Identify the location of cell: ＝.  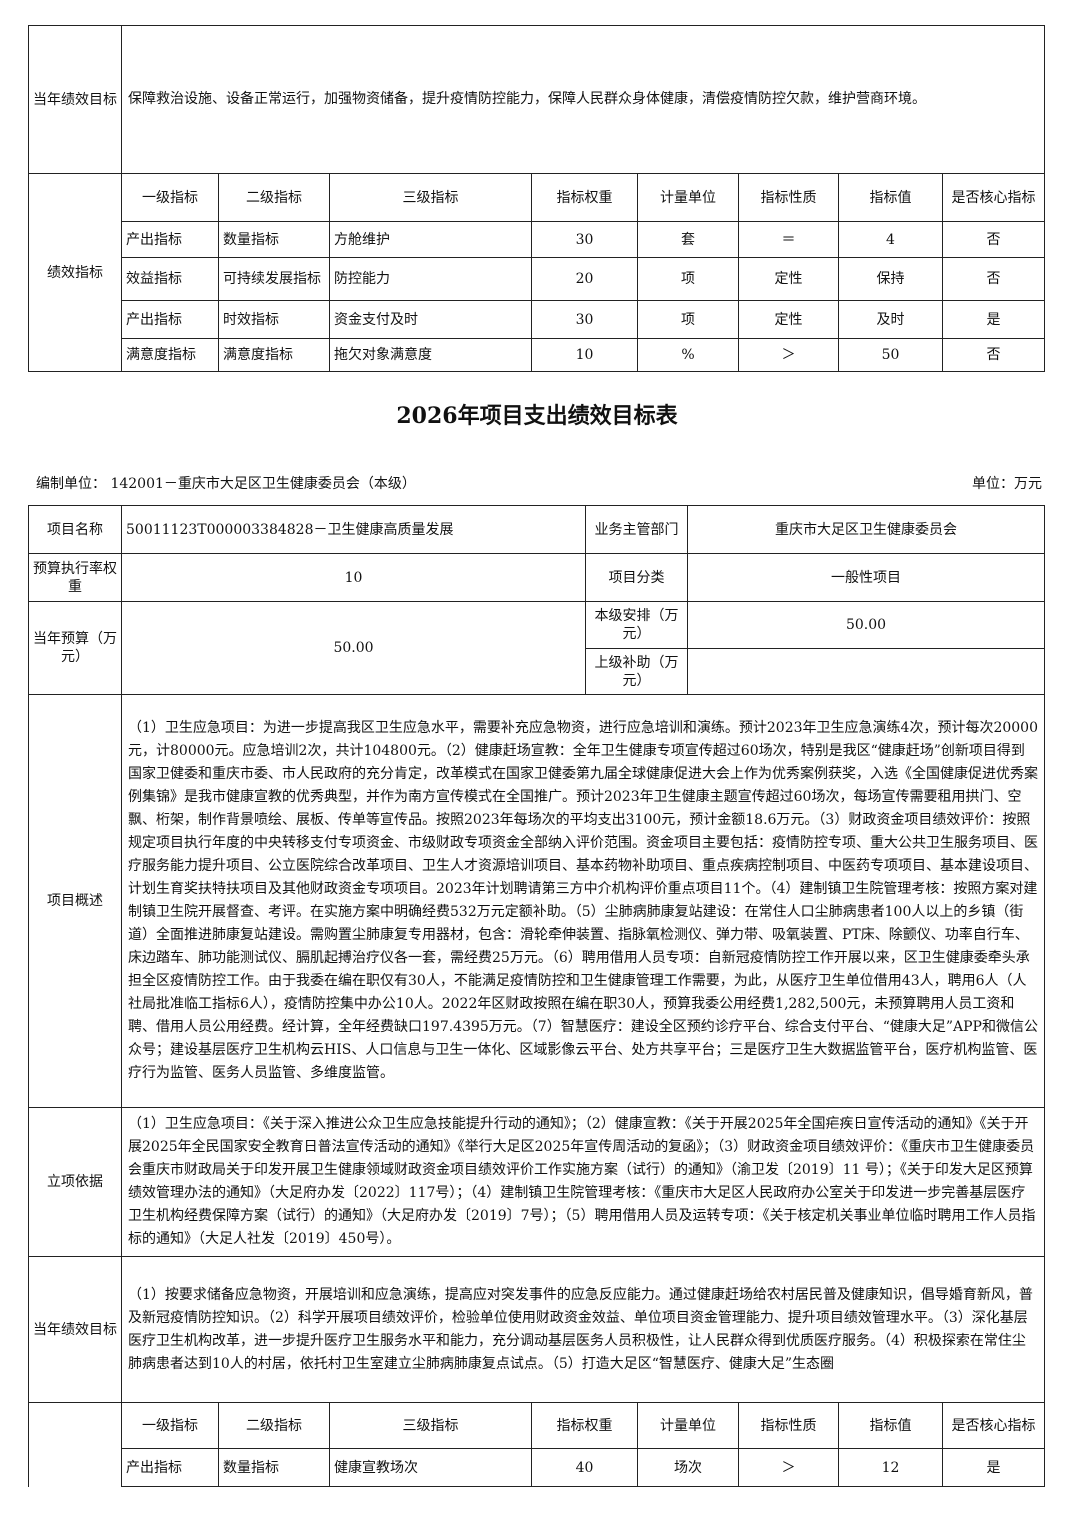
(788, 239).